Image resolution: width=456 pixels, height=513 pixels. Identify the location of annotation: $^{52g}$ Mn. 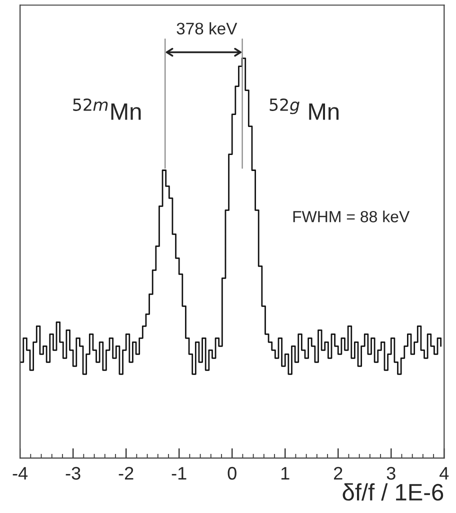
(304, 109).